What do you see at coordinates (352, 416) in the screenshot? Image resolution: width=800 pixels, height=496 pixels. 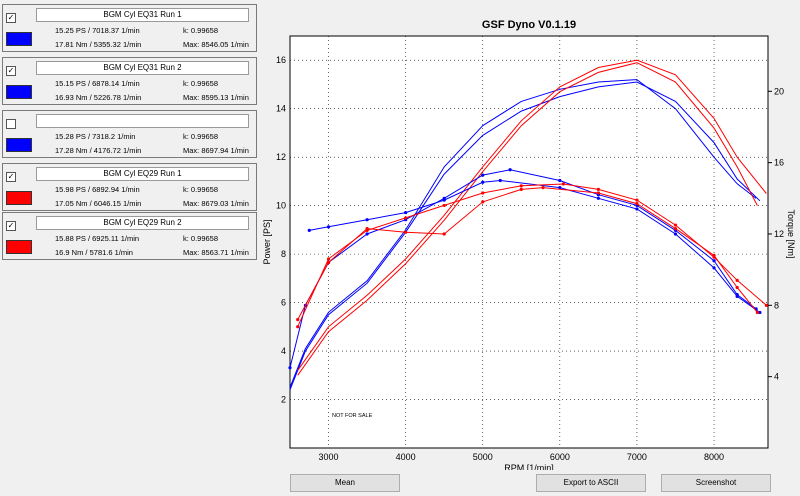 I see `not-for-sale-annotation: NOT FOR SALE` at bounding box center [352, 416].